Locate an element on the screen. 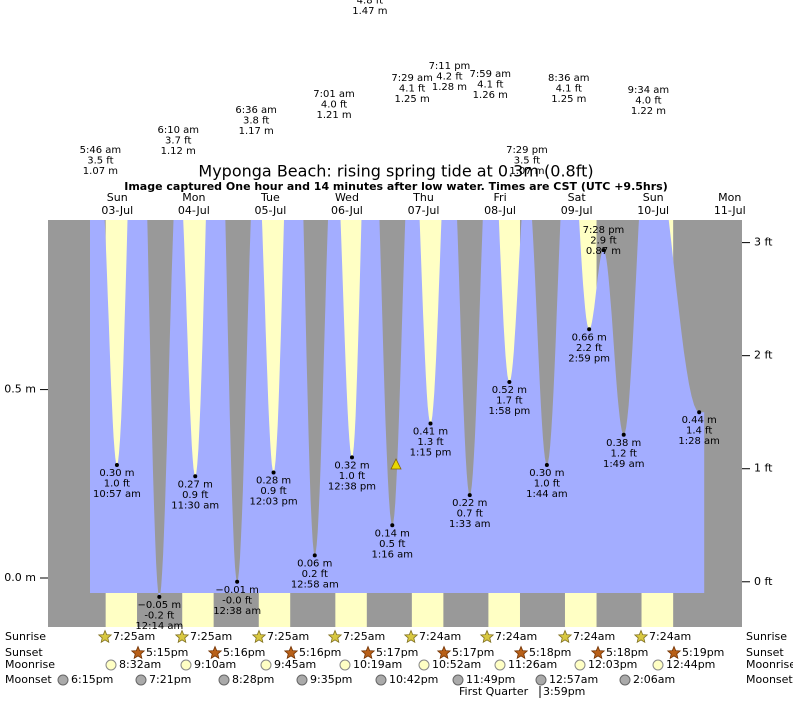 This screenshot has height=701, width=793. extreme-label: 1.21 m is located at coordinates (333, 115).